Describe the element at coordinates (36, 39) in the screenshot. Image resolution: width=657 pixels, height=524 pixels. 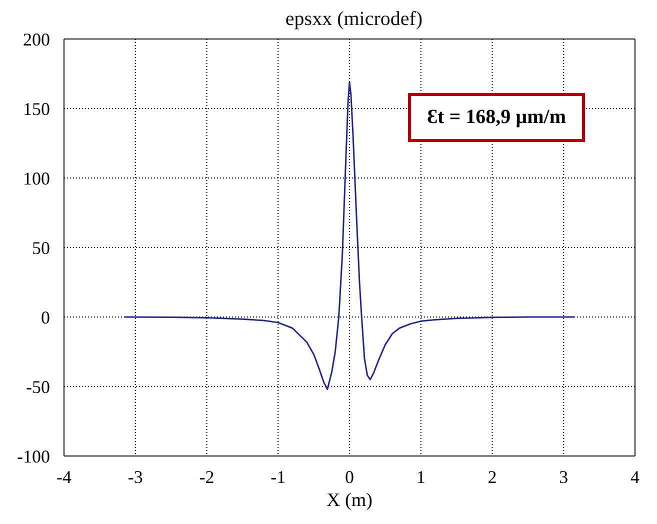
I see `y-tick-label: 200` at that location.